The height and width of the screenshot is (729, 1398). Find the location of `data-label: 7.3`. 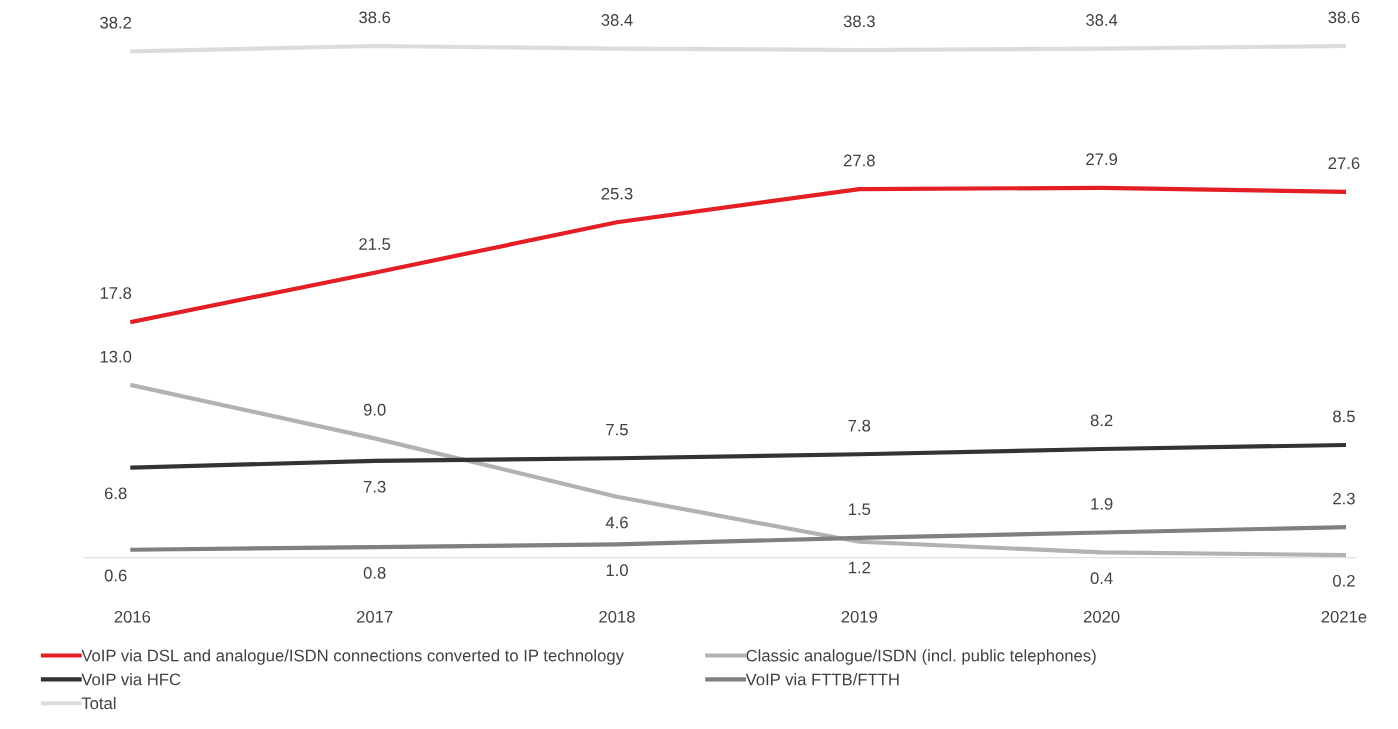

data-label: 7.3 is located at coordinates (374, 486).